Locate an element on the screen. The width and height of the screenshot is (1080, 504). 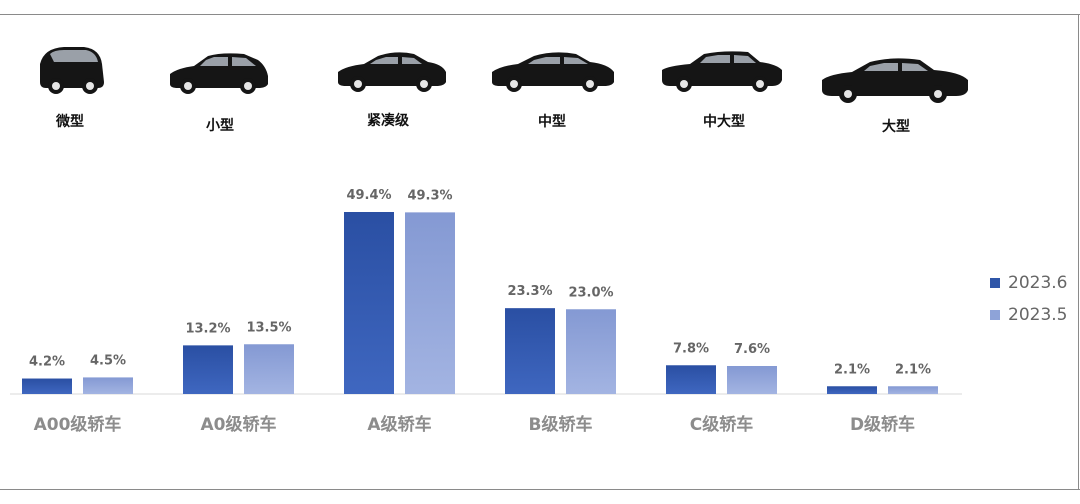
data-label-2023-6-1: 13.2% is located at coordinates (207, 328).